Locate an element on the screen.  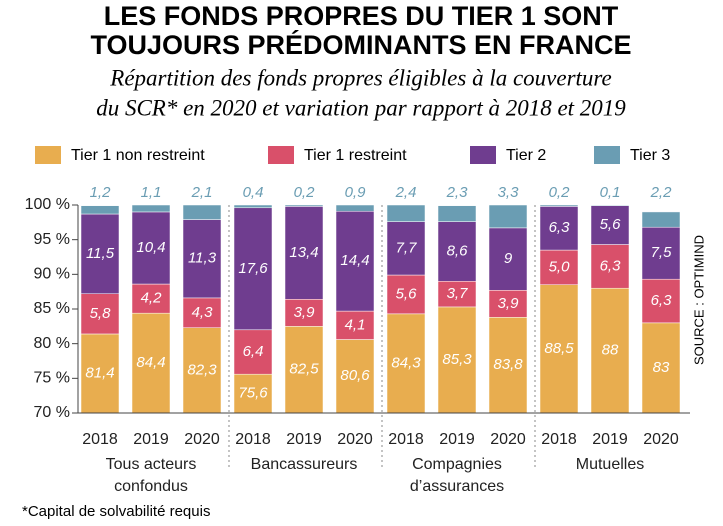
value-label: 84,4 is located at coordinates (150, 362).